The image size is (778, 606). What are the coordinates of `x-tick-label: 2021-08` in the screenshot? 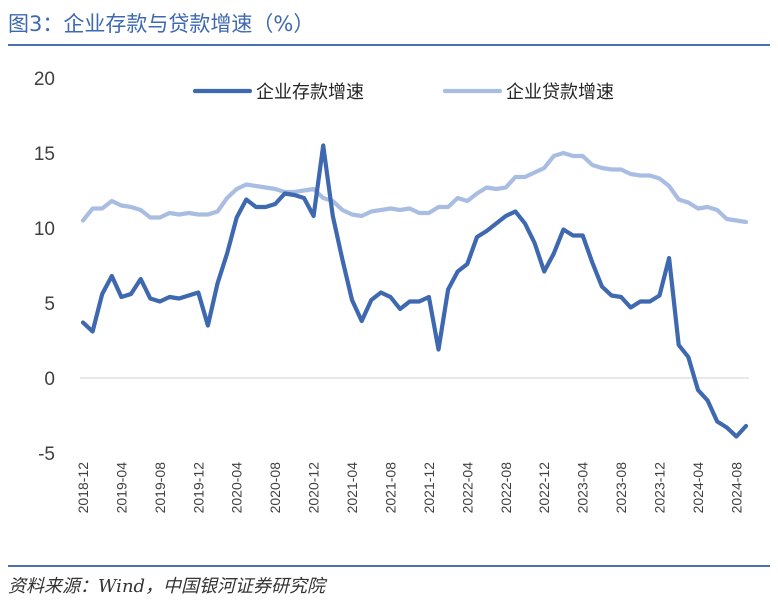 It's located at (390, 488).